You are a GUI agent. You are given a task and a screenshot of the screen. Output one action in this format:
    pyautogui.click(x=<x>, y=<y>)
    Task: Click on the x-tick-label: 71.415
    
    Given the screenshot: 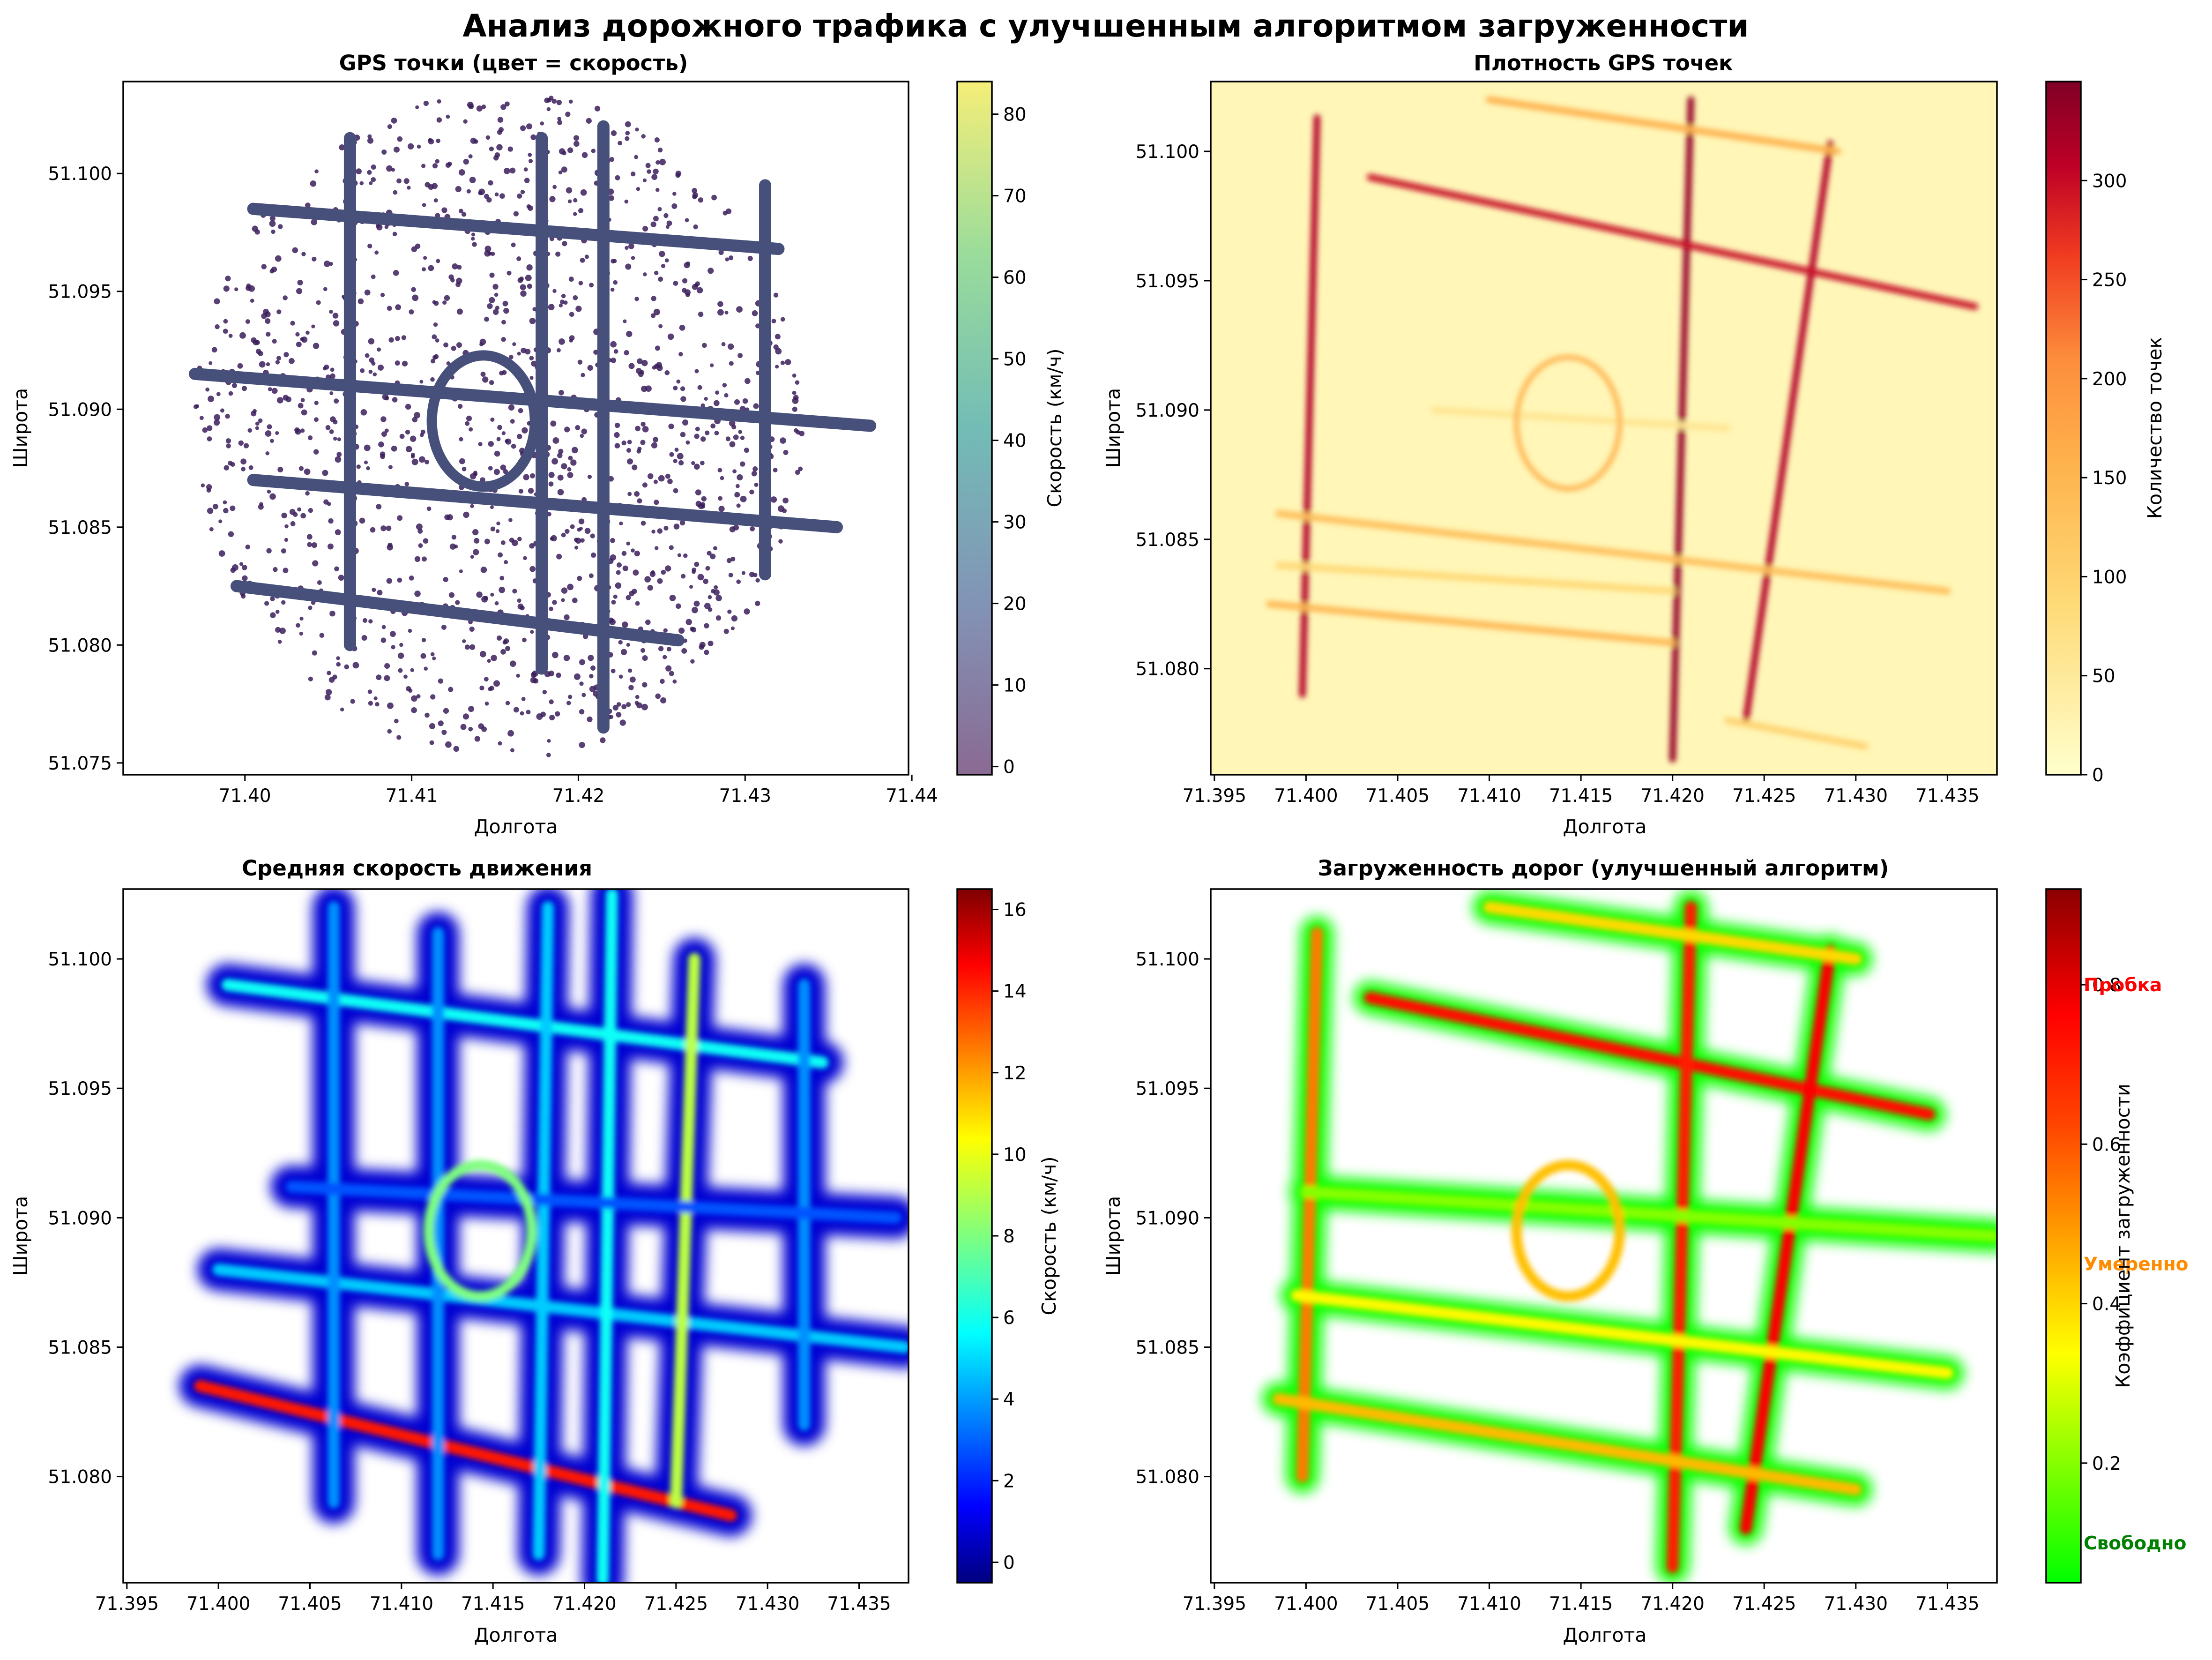 What is the action you would take?
    pyautogui.click(x=1581, y=796)
    